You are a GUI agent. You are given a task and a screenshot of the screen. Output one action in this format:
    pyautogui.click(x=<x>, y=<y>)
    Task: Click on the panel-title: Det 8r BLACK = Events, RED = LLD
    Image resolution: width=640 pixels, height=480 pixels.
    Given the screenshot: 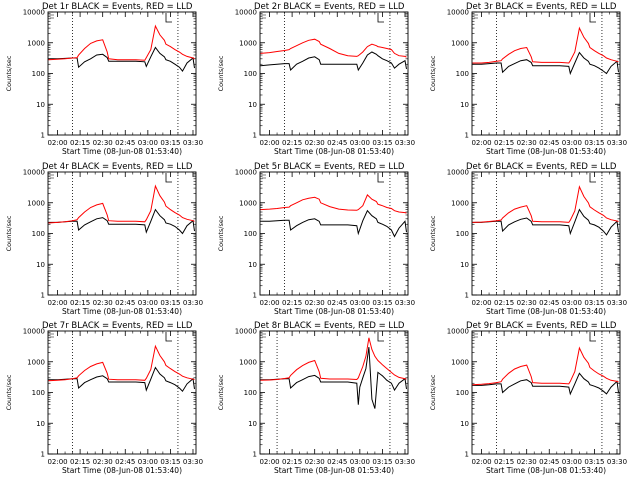 What is the action you would take?
    pyautogui.click(x=329, y=326)
    